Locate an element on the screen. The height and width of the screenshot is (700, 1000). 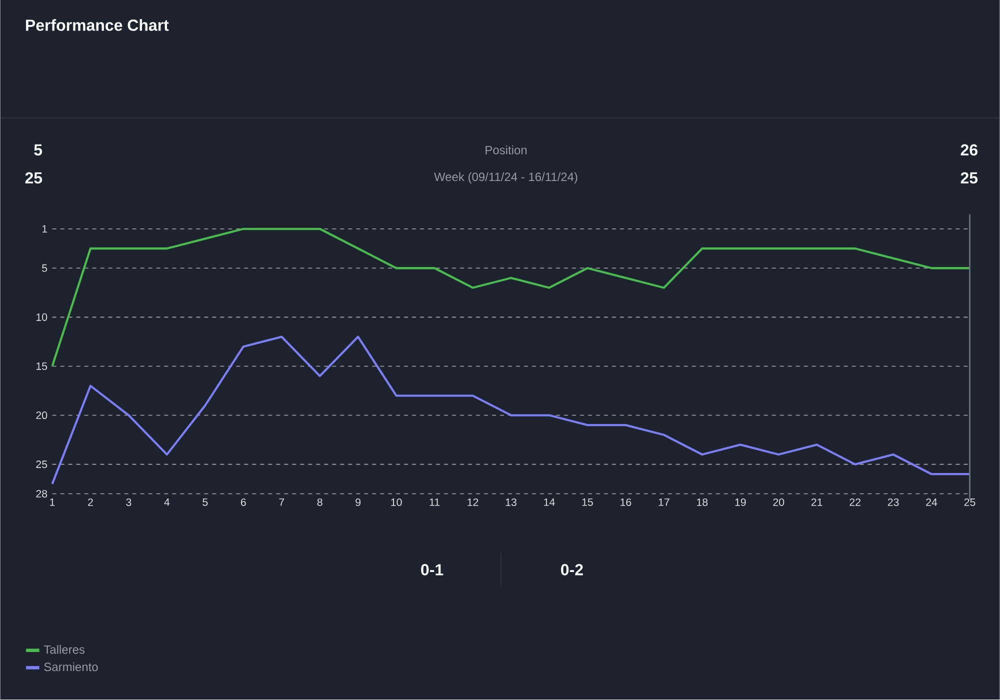
y-tick-label: 10 is located at coordinates (42, 318).